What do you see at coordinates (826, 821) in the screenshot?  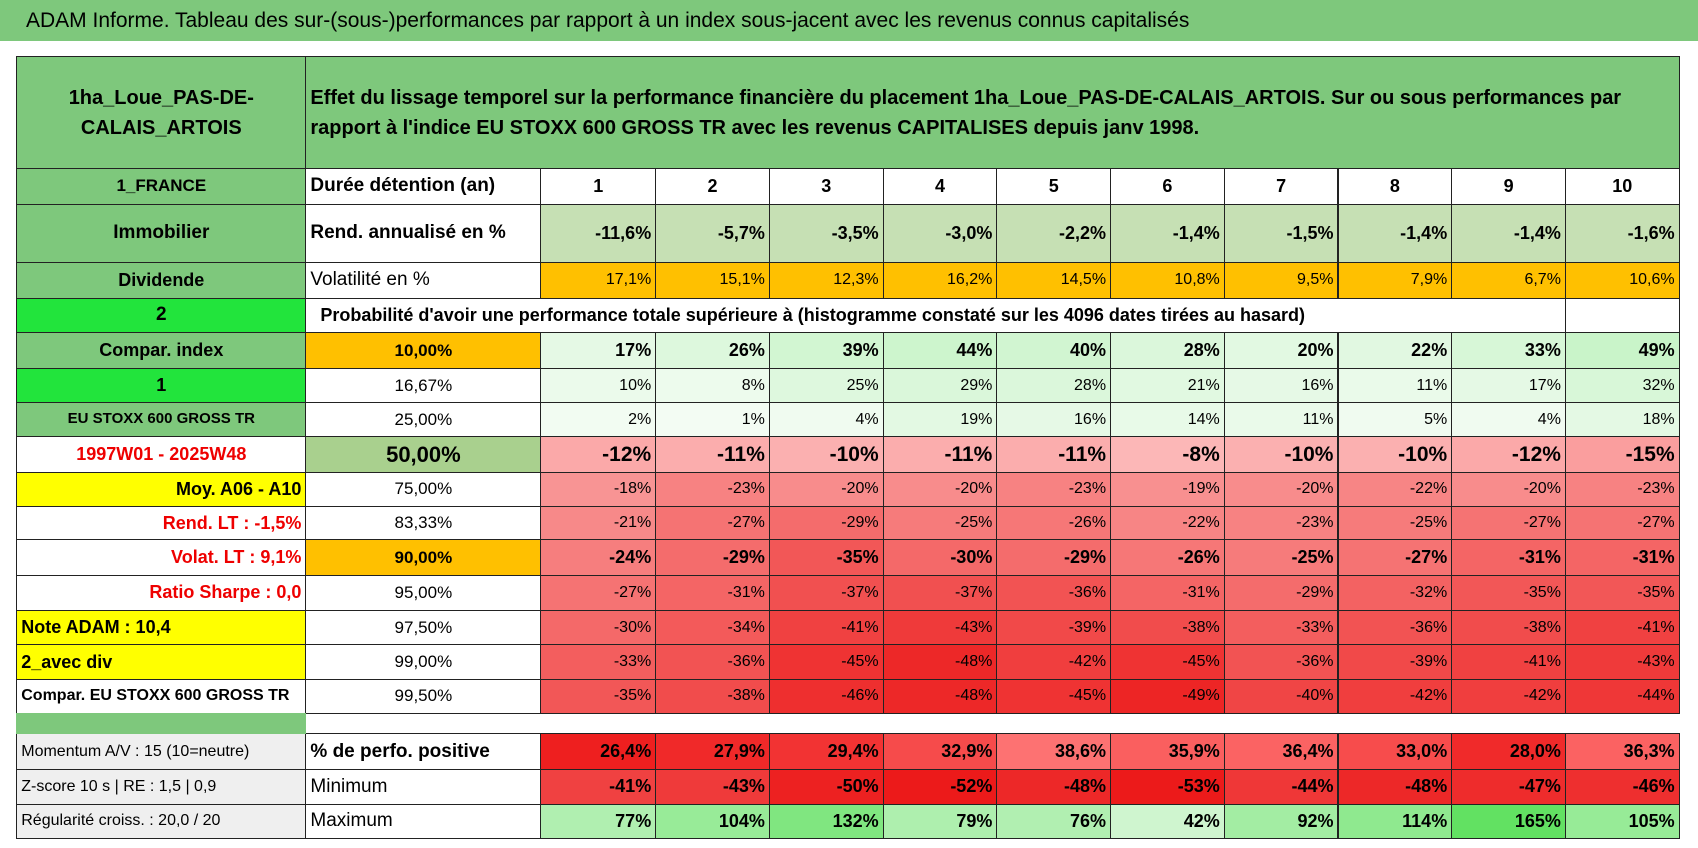 I see `value-cell: 132%` at bounding box center [826, 821].